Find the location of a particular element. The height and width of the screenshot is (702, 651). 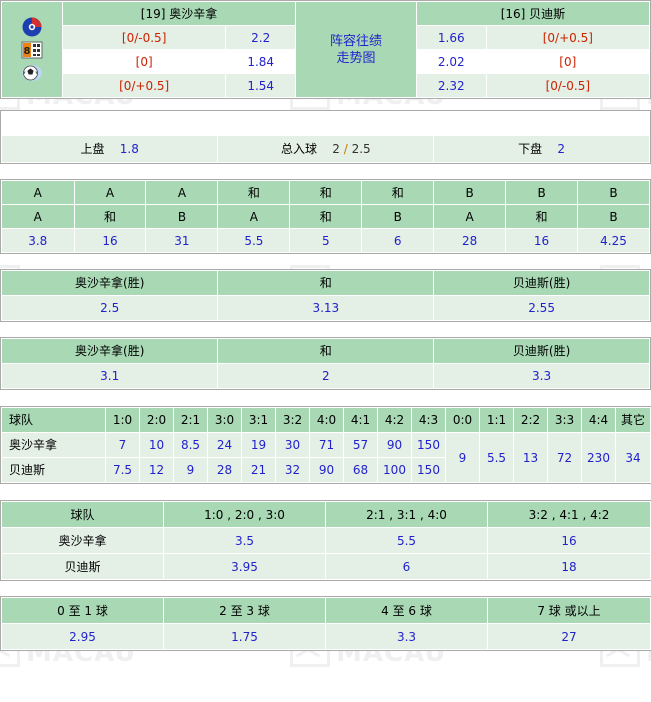

score-group-odds: 18 is located at coordinates (569, 566).